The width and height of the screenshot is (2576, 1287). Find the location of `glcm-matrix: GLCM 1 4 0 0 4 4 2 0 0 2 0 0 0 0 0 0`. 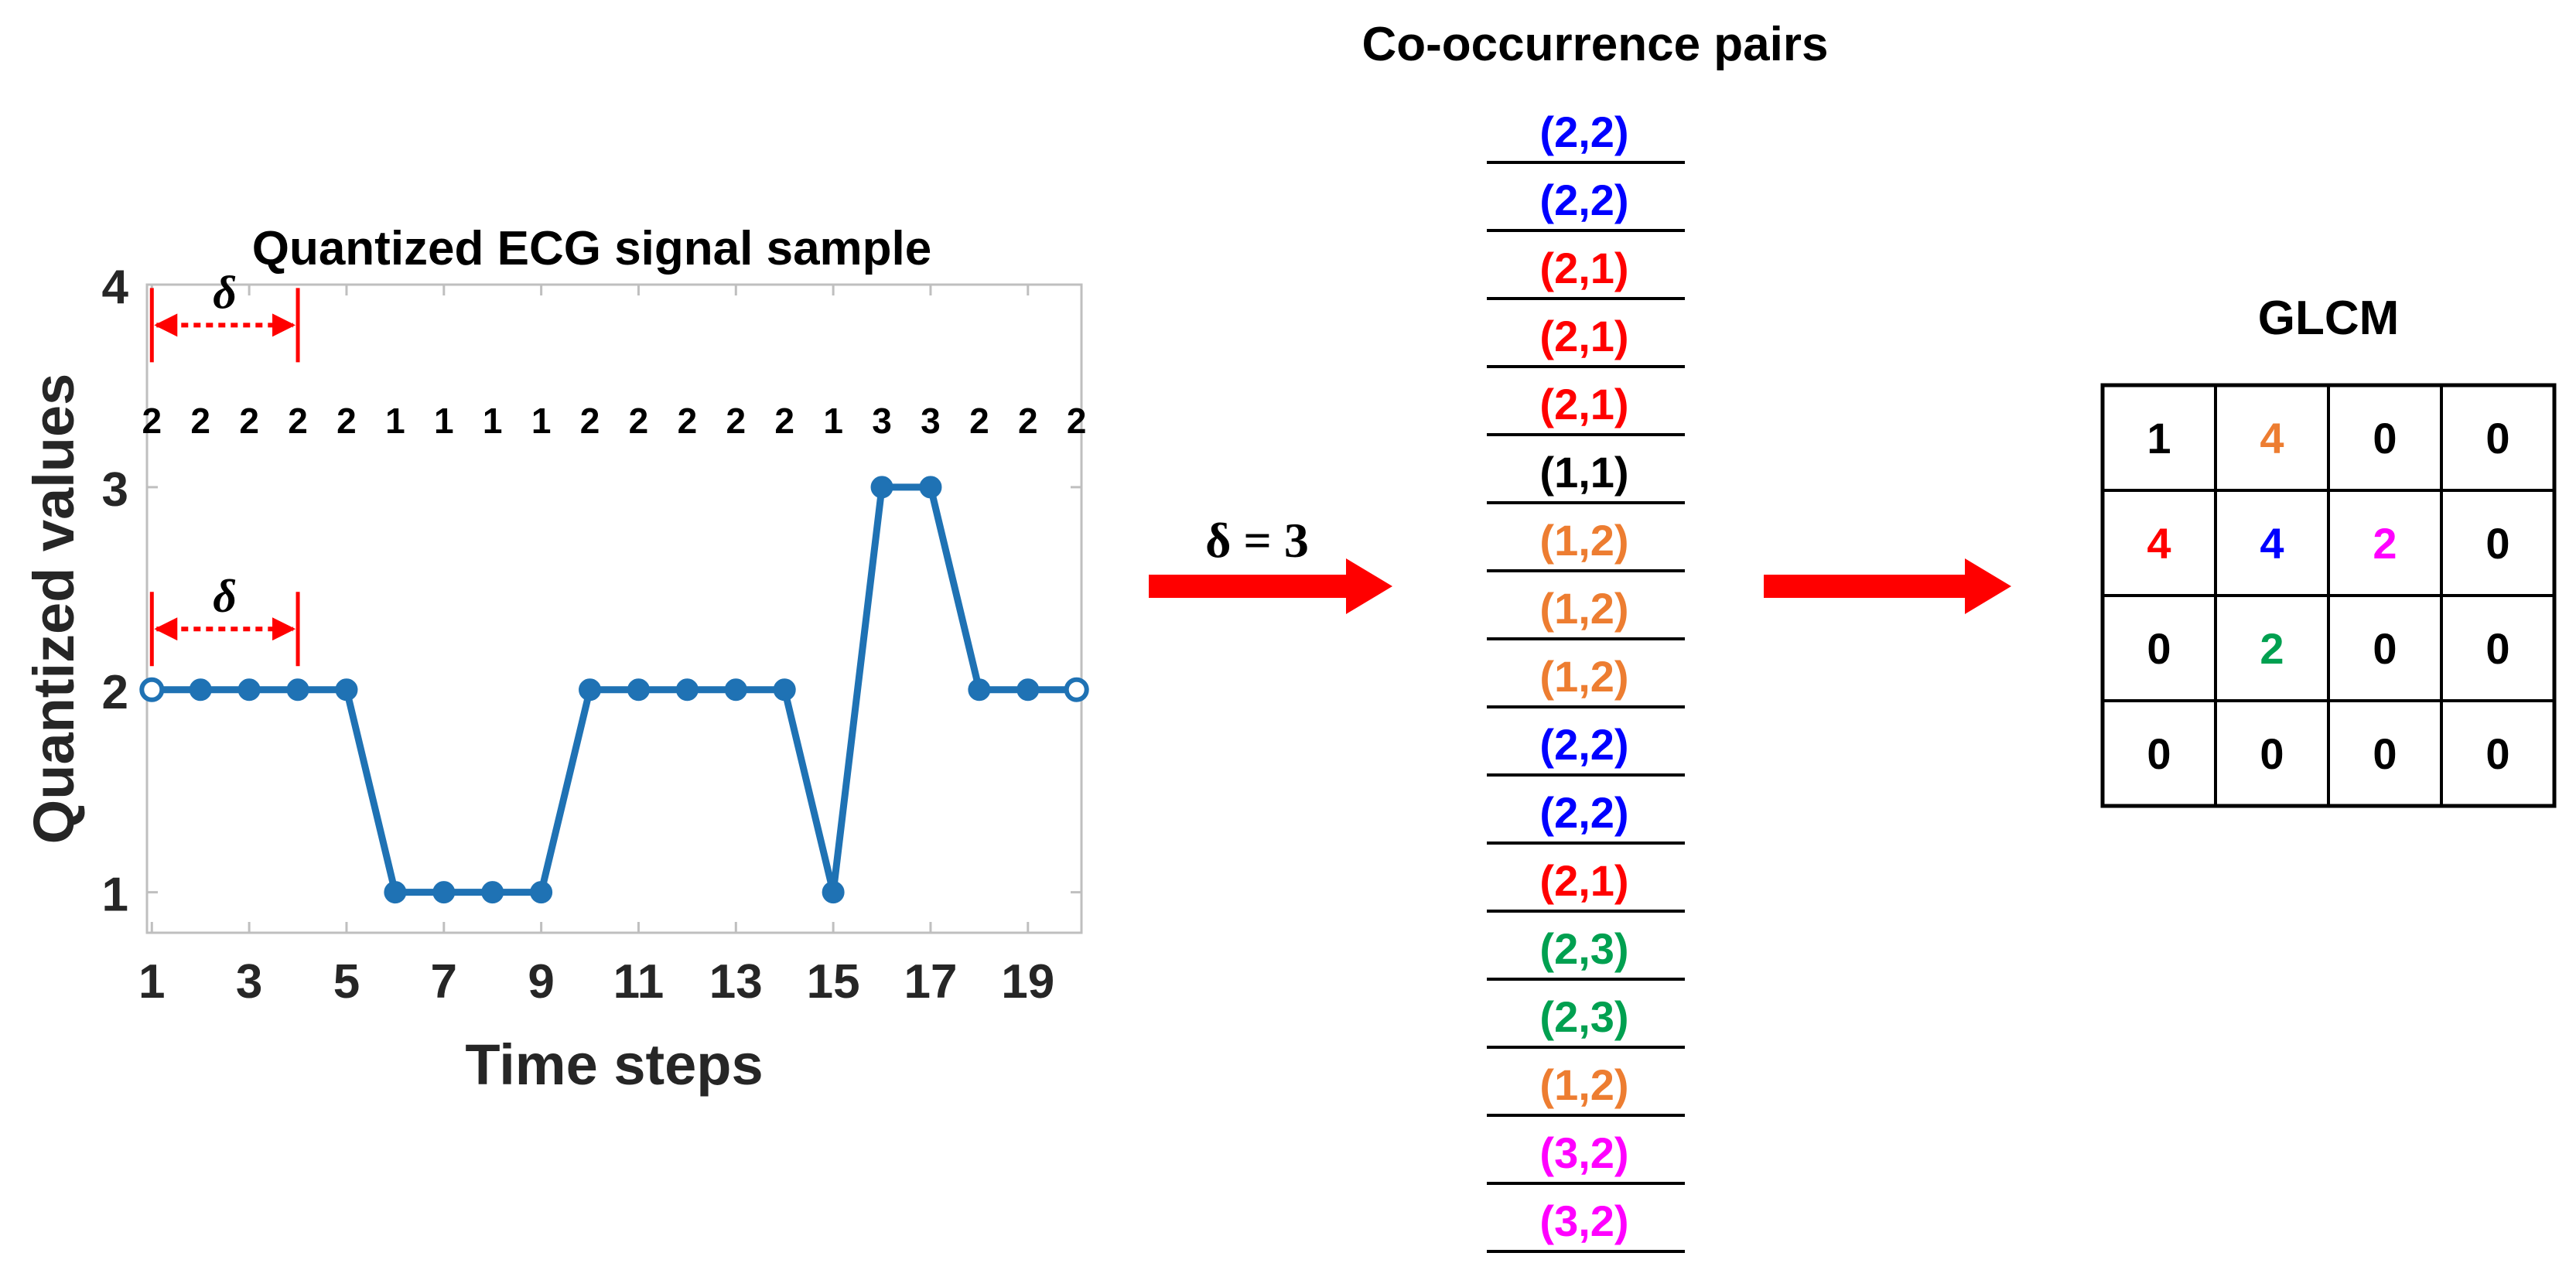

glcm-matrix: GLCM 1 4 0 0 4 4 2 0 0 2 0 0 0 0 0 0 is located at coordinates (2328, 550).